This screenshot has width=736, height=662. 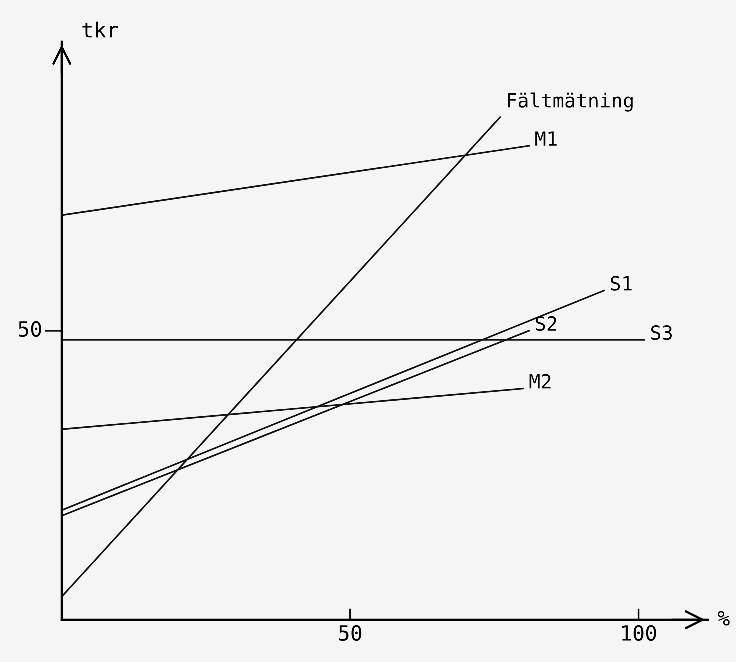 What do you see at coordinates (661, 332) in the screenshot?
I see `series-label: S3` at bounding box center [661, 332].